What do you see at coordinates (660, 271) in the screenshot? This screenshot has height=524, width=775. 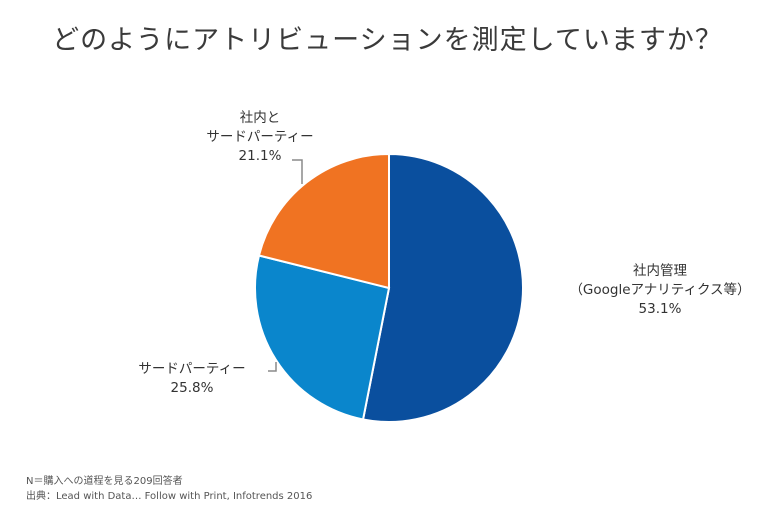 I see `slice-label-in-house-line1: 社内管理` at bounding box center [660, 271].